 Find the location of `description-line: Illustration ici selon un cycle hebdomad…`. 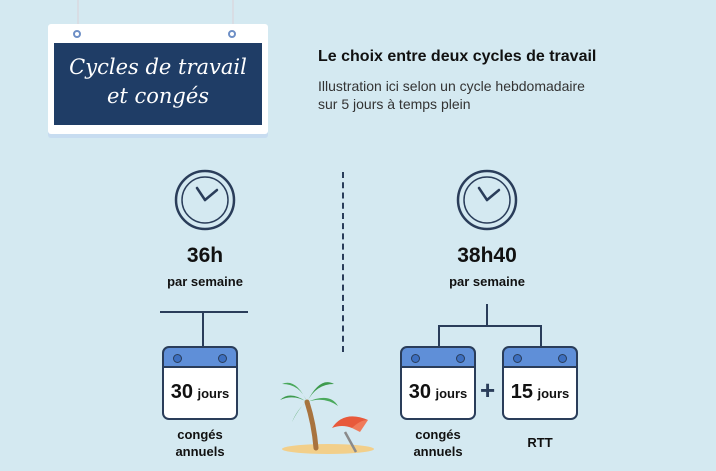

description-line: Illustration ici selon un cycle hebdomad… is located at coordinates (451, 86).